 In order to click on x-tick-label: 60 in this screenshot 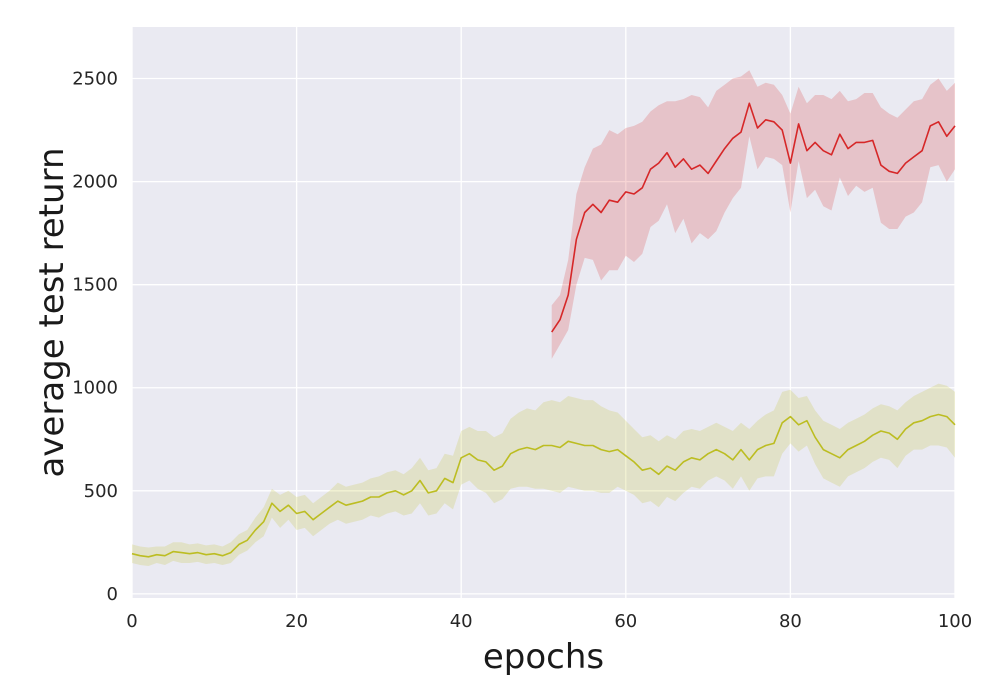, I will do `click(625, 621)`.